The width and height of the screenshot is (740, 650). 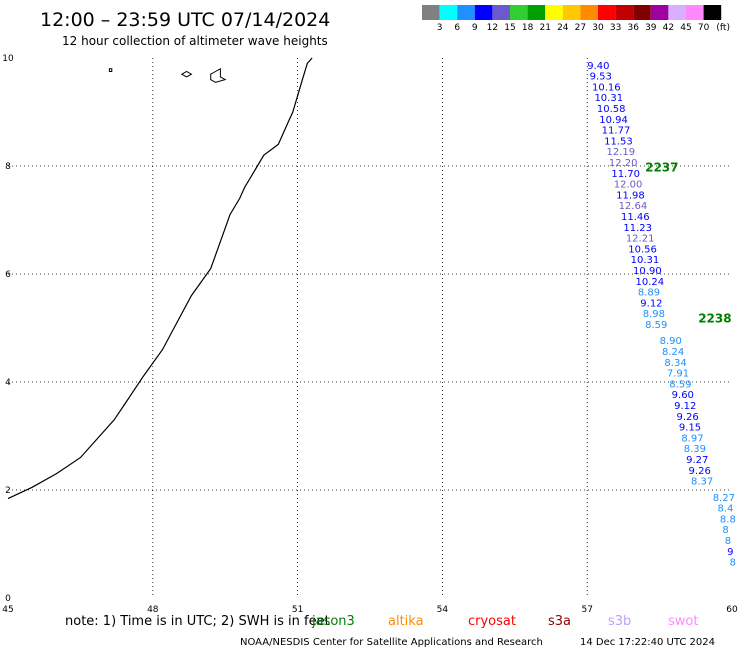 What do you see at coordinates (8, 599) in the screenshot?
I see `y-tick-label: 0` at bounding box center [8, 599].